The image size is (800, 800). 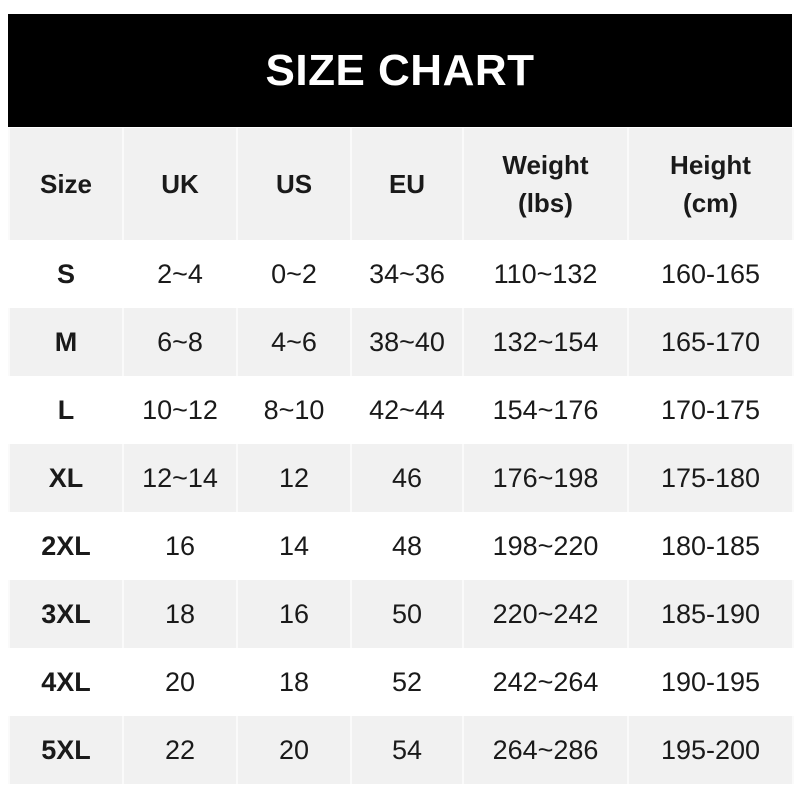 I want to click on cell-us: 12, so click(x=294, y=478).